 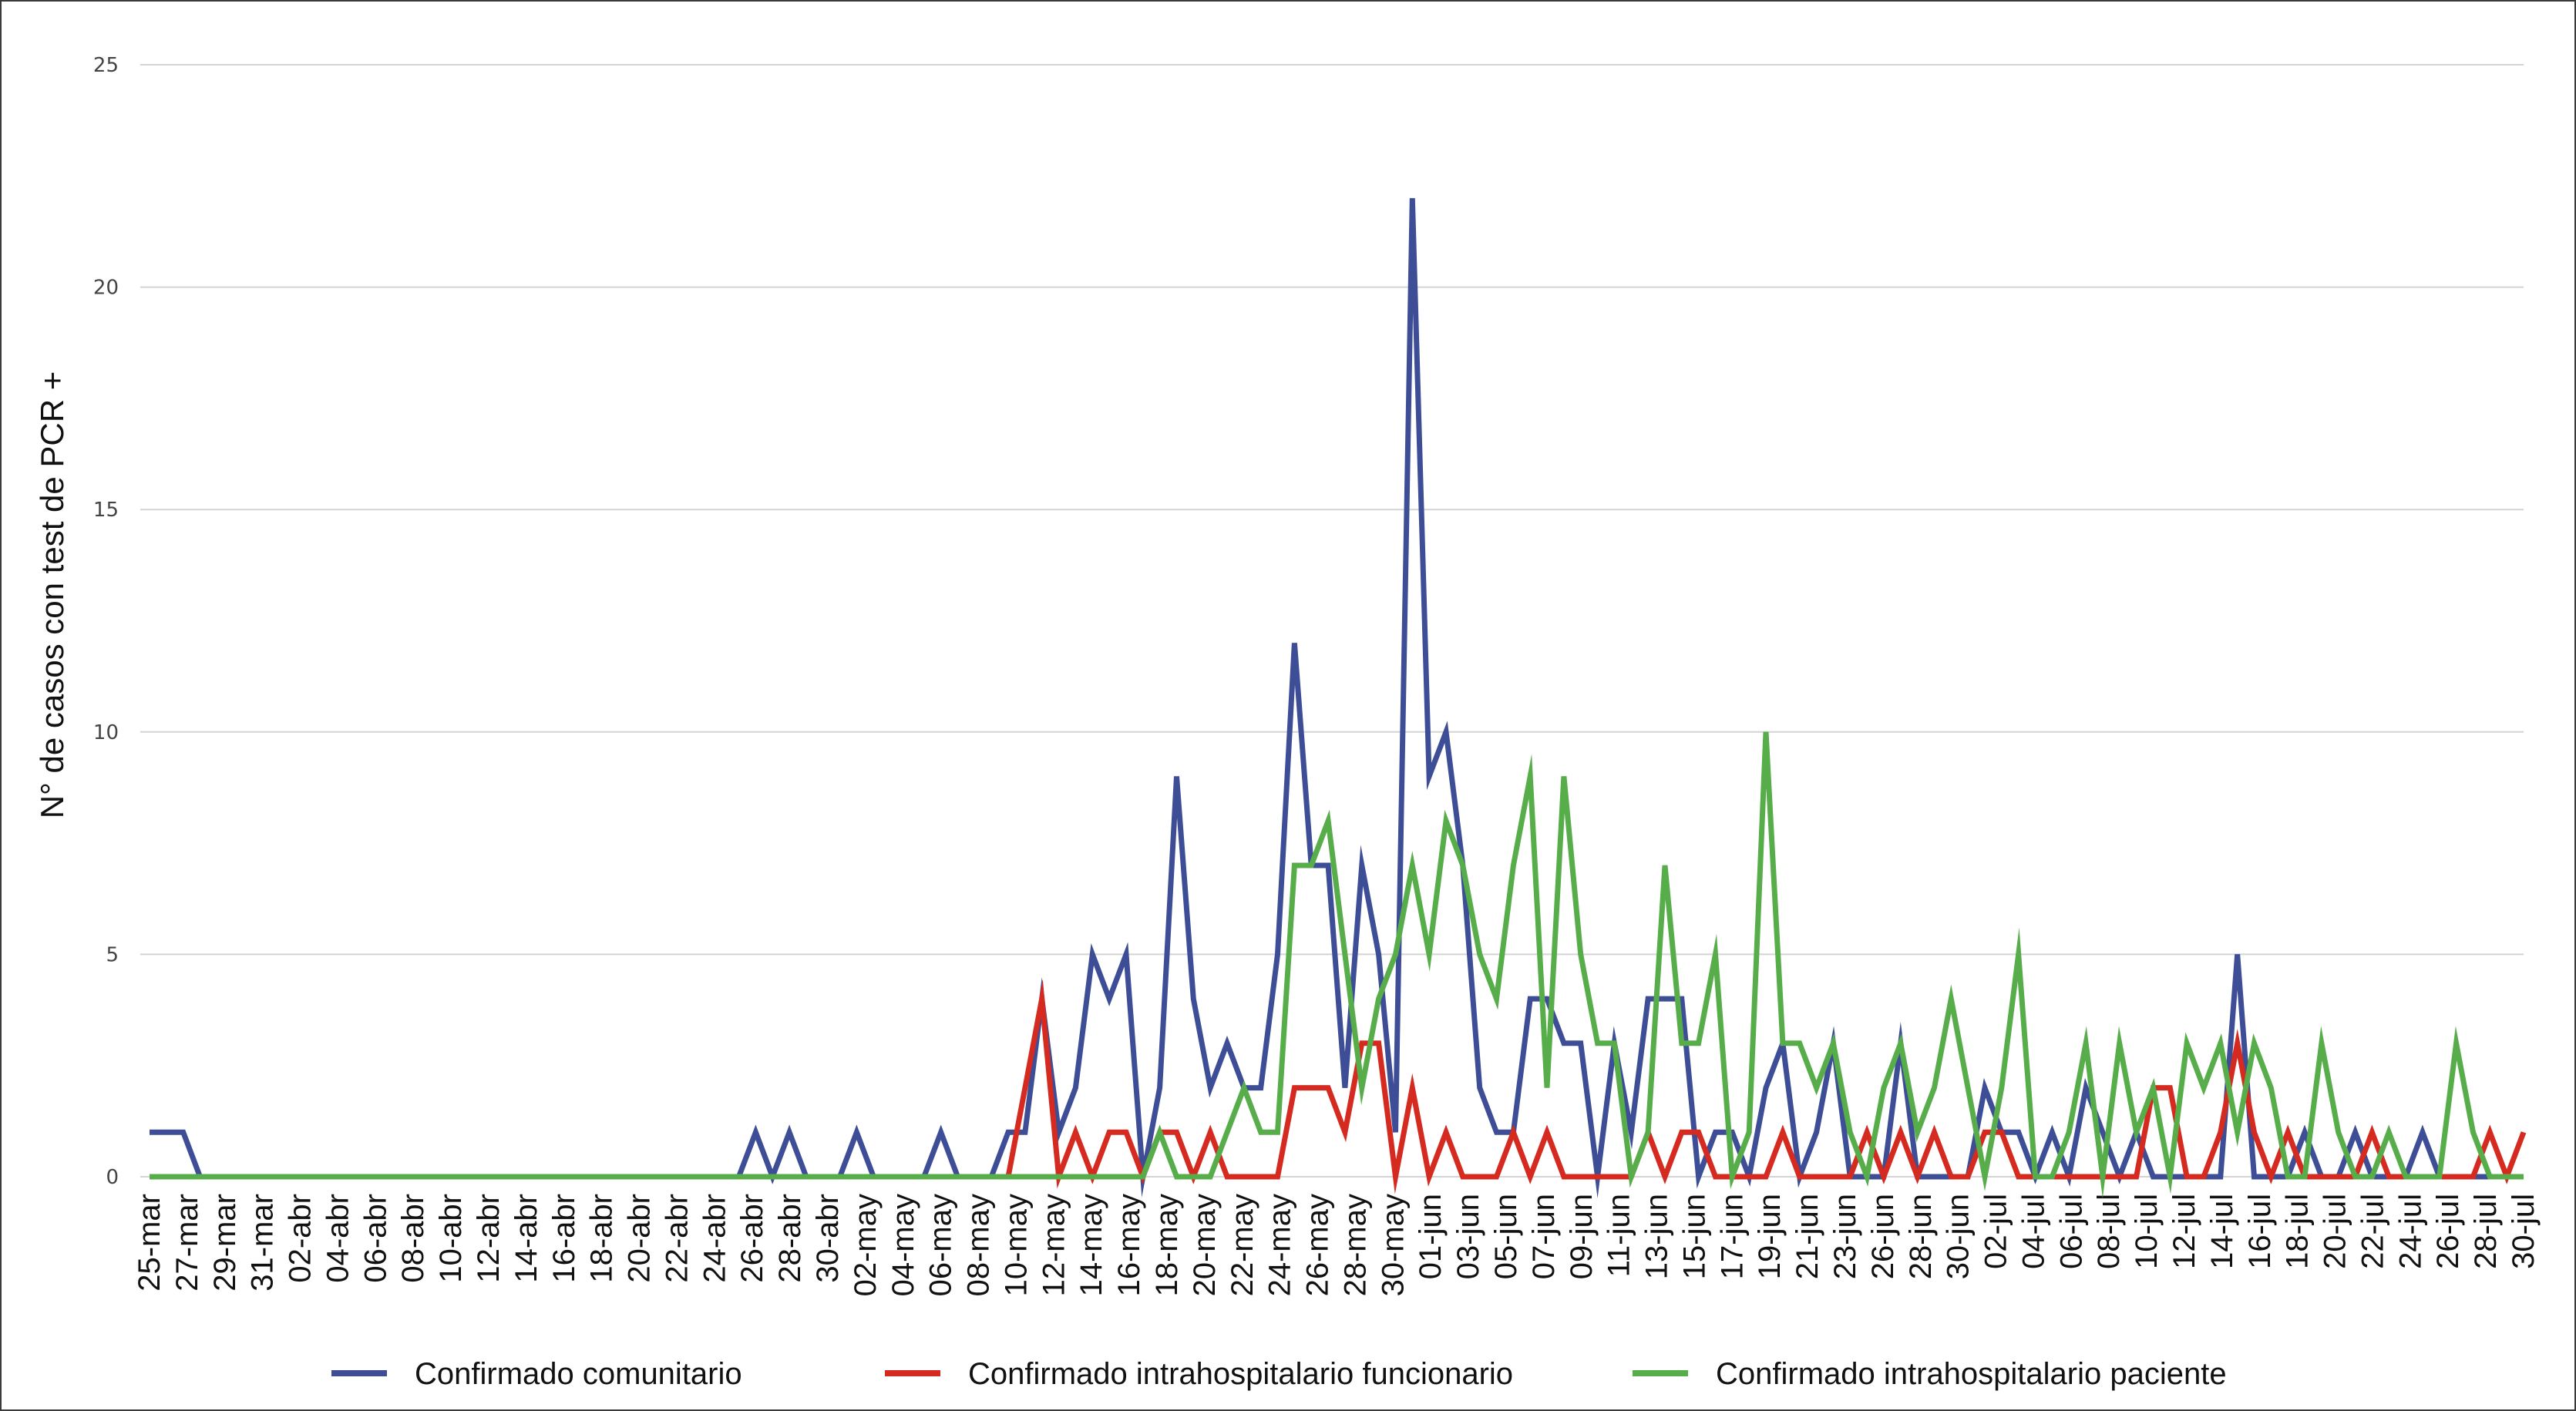 What do you see at coordinates (106, 732) in the screenshot?
I see `y-tick-label: 10` at bounding box center [106, 732].